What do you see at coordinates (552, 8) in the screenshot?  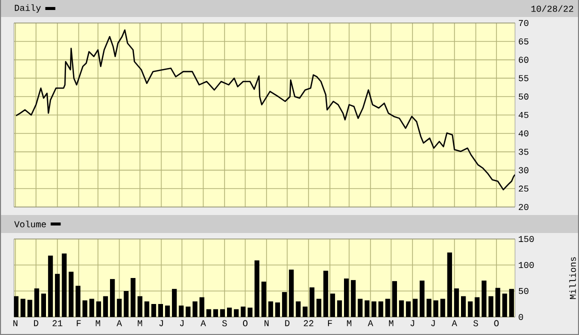 I see `text: 10/28/22` at bounding box center [552, 8].